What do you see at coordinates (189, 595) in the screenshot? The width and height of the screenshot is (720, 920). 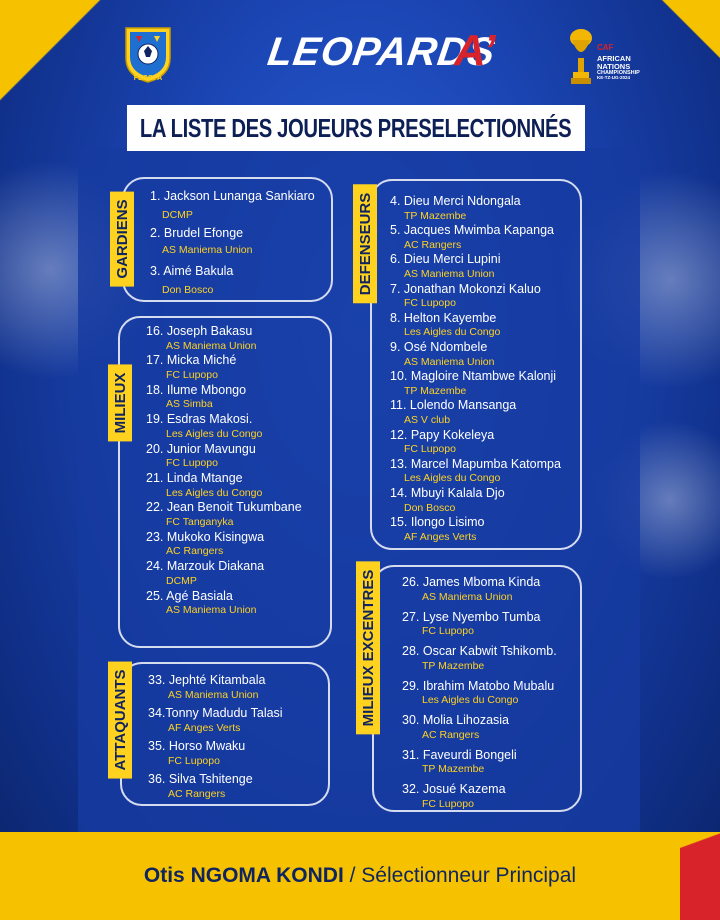 I see `player-name: 25. Agé Basiala` at bounding box center [189, 595].